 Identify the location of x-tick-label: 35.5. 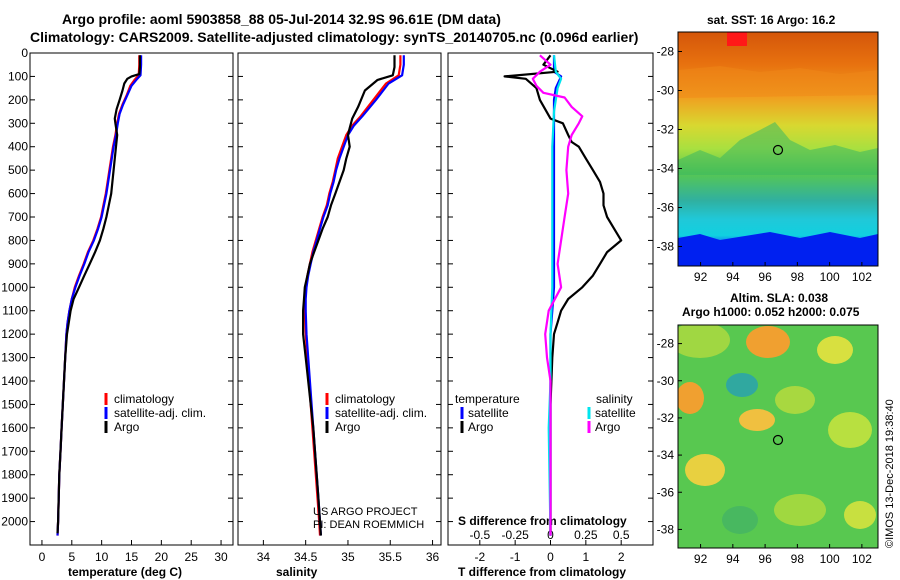
(391, 557).